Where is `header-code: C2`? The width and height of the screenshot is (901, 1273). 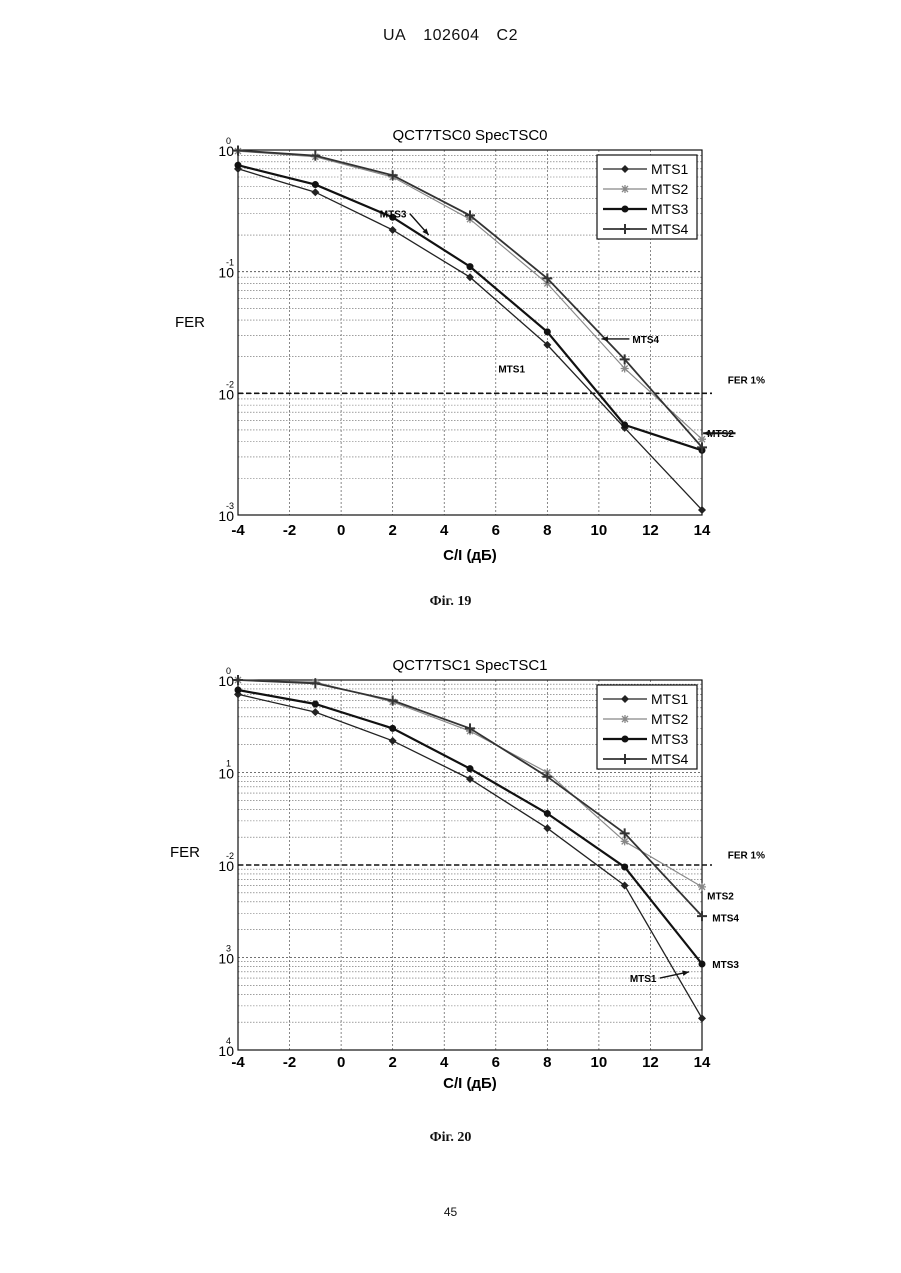
header-code: C2 is located at coordinates (507, 35).